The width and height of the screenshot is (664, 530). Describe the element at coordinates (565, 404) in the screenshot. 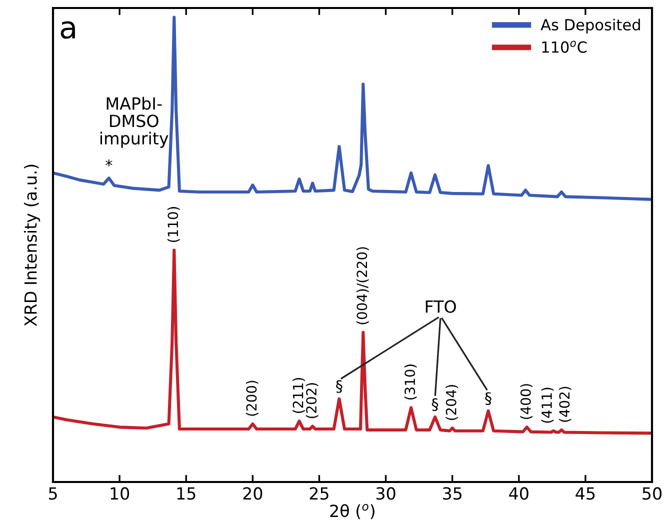

I see `annotation: (402)` at that location.